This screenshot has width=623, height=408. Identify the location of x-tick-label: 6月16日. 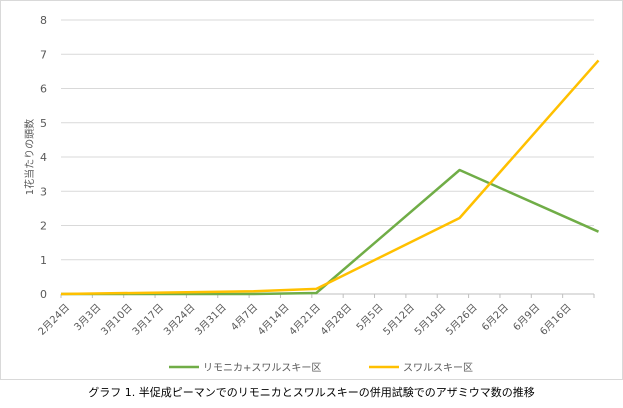
(556, 320).